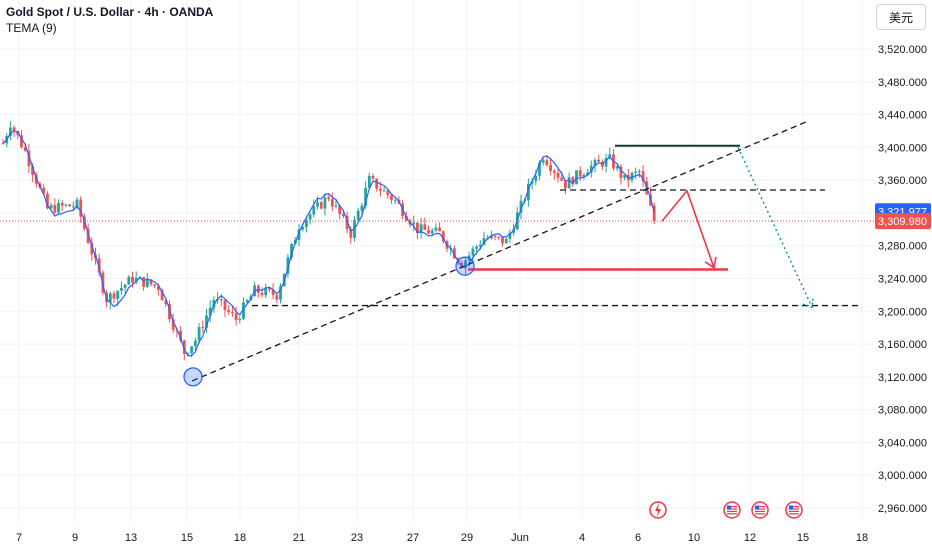 This screenshot has height=555, width=932. Describe the element at coordinates (357, 538) in the screenshot. I see `x-tick-label: 23` at that location.